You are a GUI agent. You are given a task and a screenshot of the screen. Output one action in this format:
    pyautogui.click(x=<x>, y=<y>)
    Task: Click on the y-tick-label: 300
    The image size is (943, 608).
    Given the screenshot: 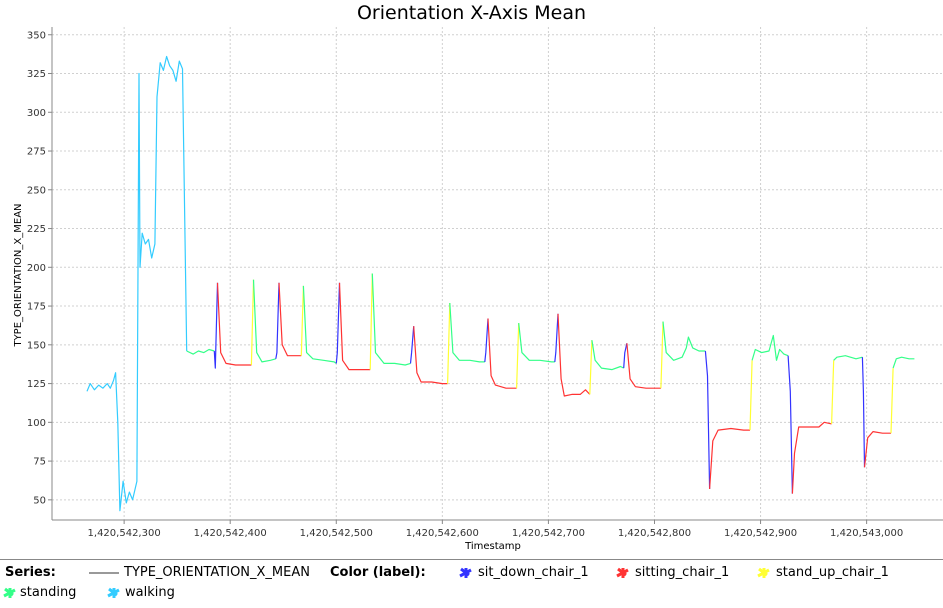 What is the action you would take?
    pyautogui.click(x=36, y=113)
    